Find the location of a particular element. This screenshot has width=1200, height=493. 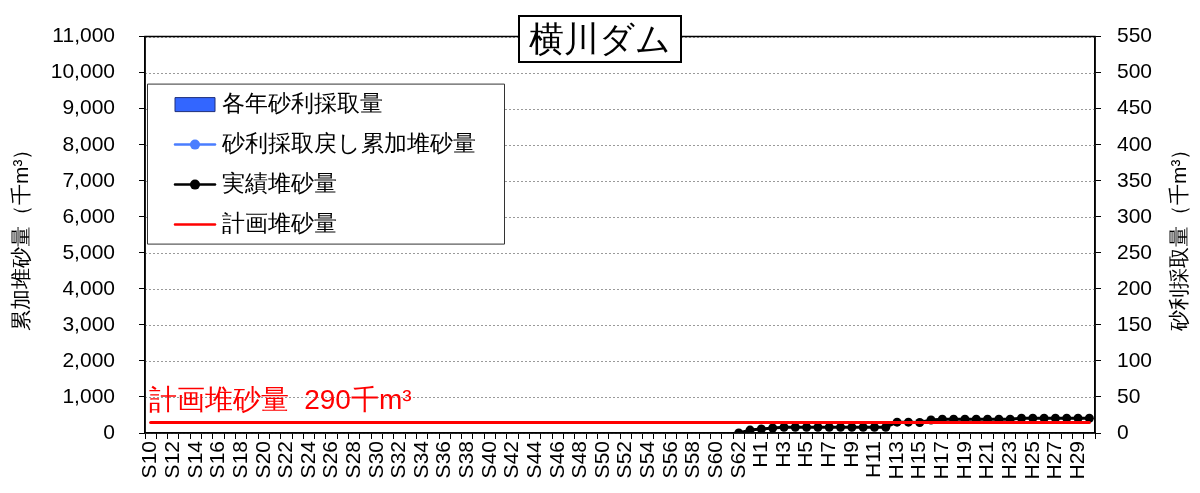

x-tick-label: S54 is located at coordinates (647, 459).